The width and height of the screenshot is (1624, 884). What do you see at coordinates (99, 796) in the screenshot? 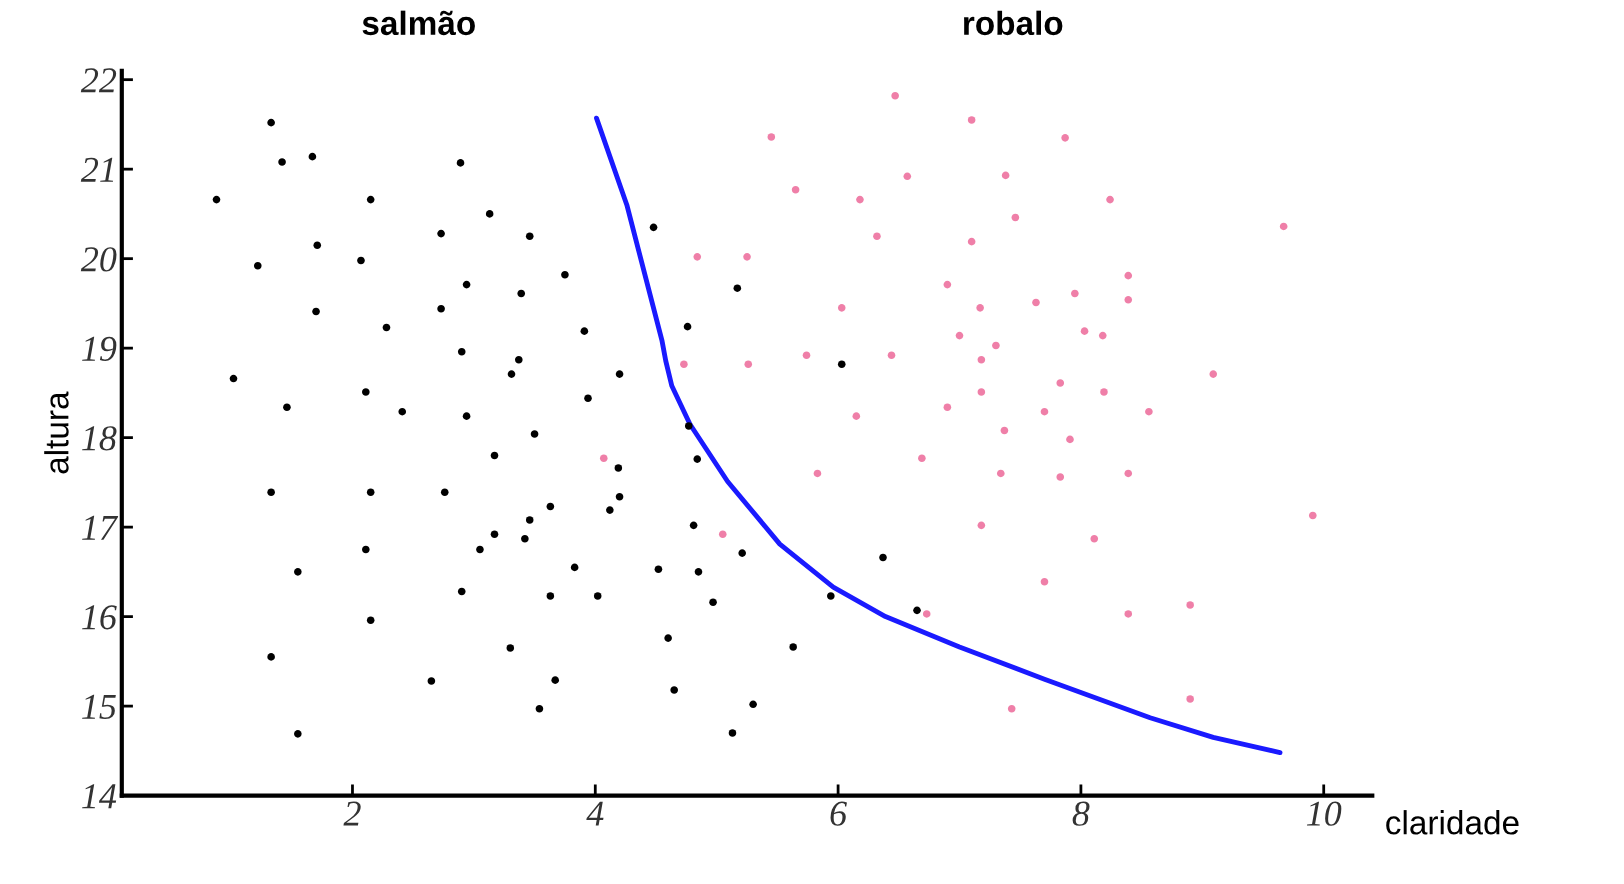
I see `y-tick-label: 14` at bounding box center [99, 796].